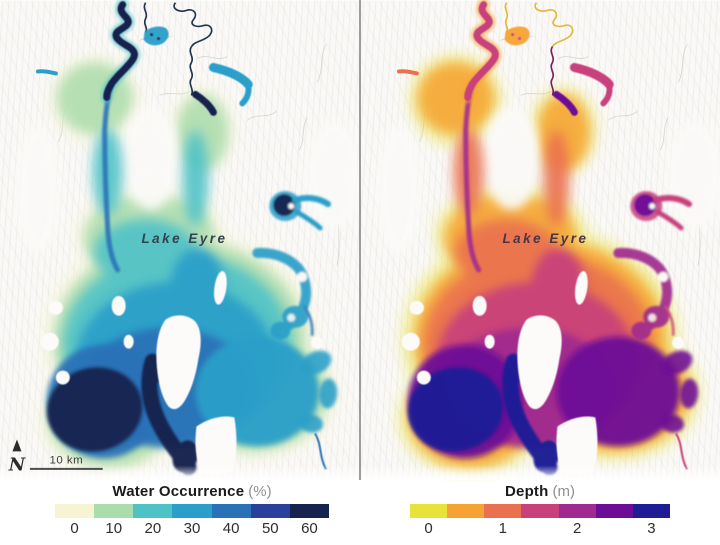 Image resolution: width=720 pixels, height=545 pixels. I want to click on legend-tick-label: 1, so click(503, 528).